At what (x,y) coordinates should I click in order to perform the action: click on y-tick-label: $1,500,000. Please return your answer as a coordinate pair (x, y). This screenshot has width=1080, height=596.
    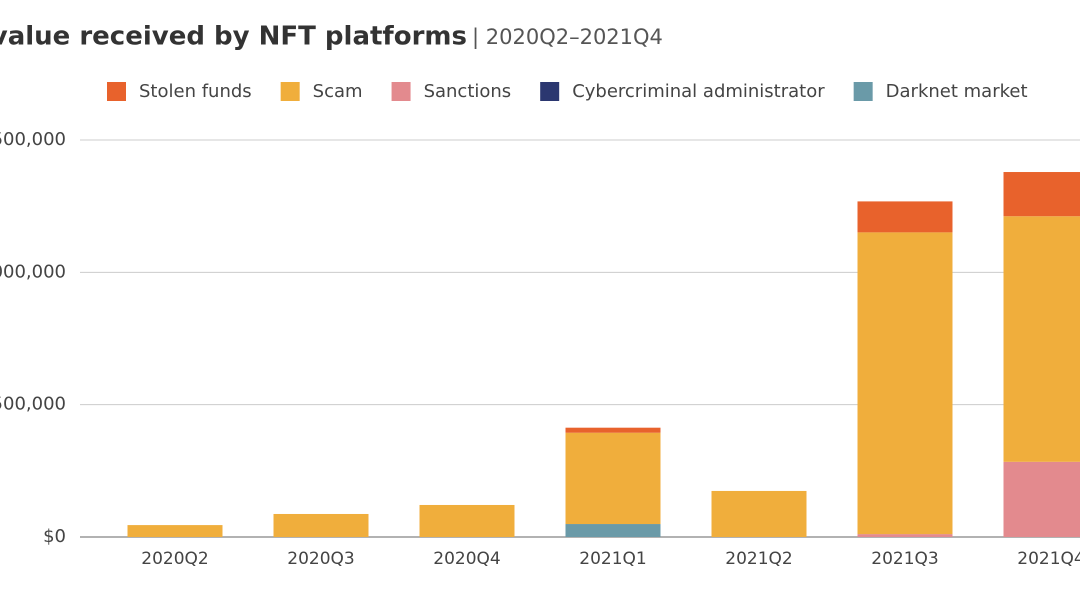
    Looking at the image, I should click on (33, 139).